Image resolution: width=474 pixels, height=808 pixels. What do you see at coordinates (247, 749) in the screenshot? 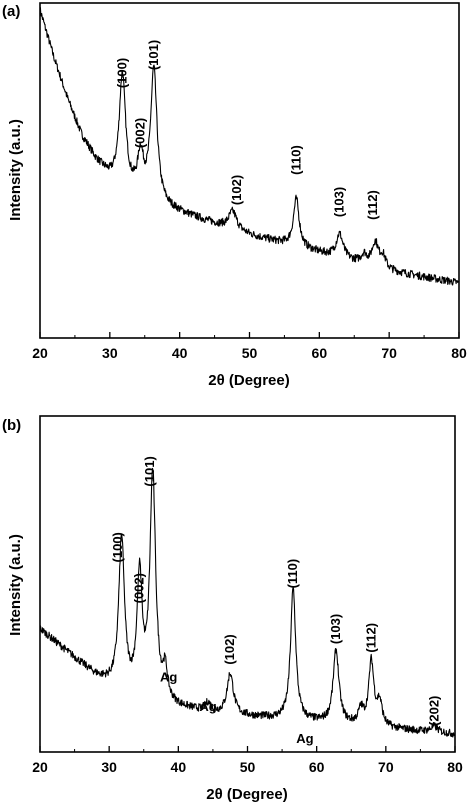
I see `panel-b-ticks` at bounding box center [247, 749].